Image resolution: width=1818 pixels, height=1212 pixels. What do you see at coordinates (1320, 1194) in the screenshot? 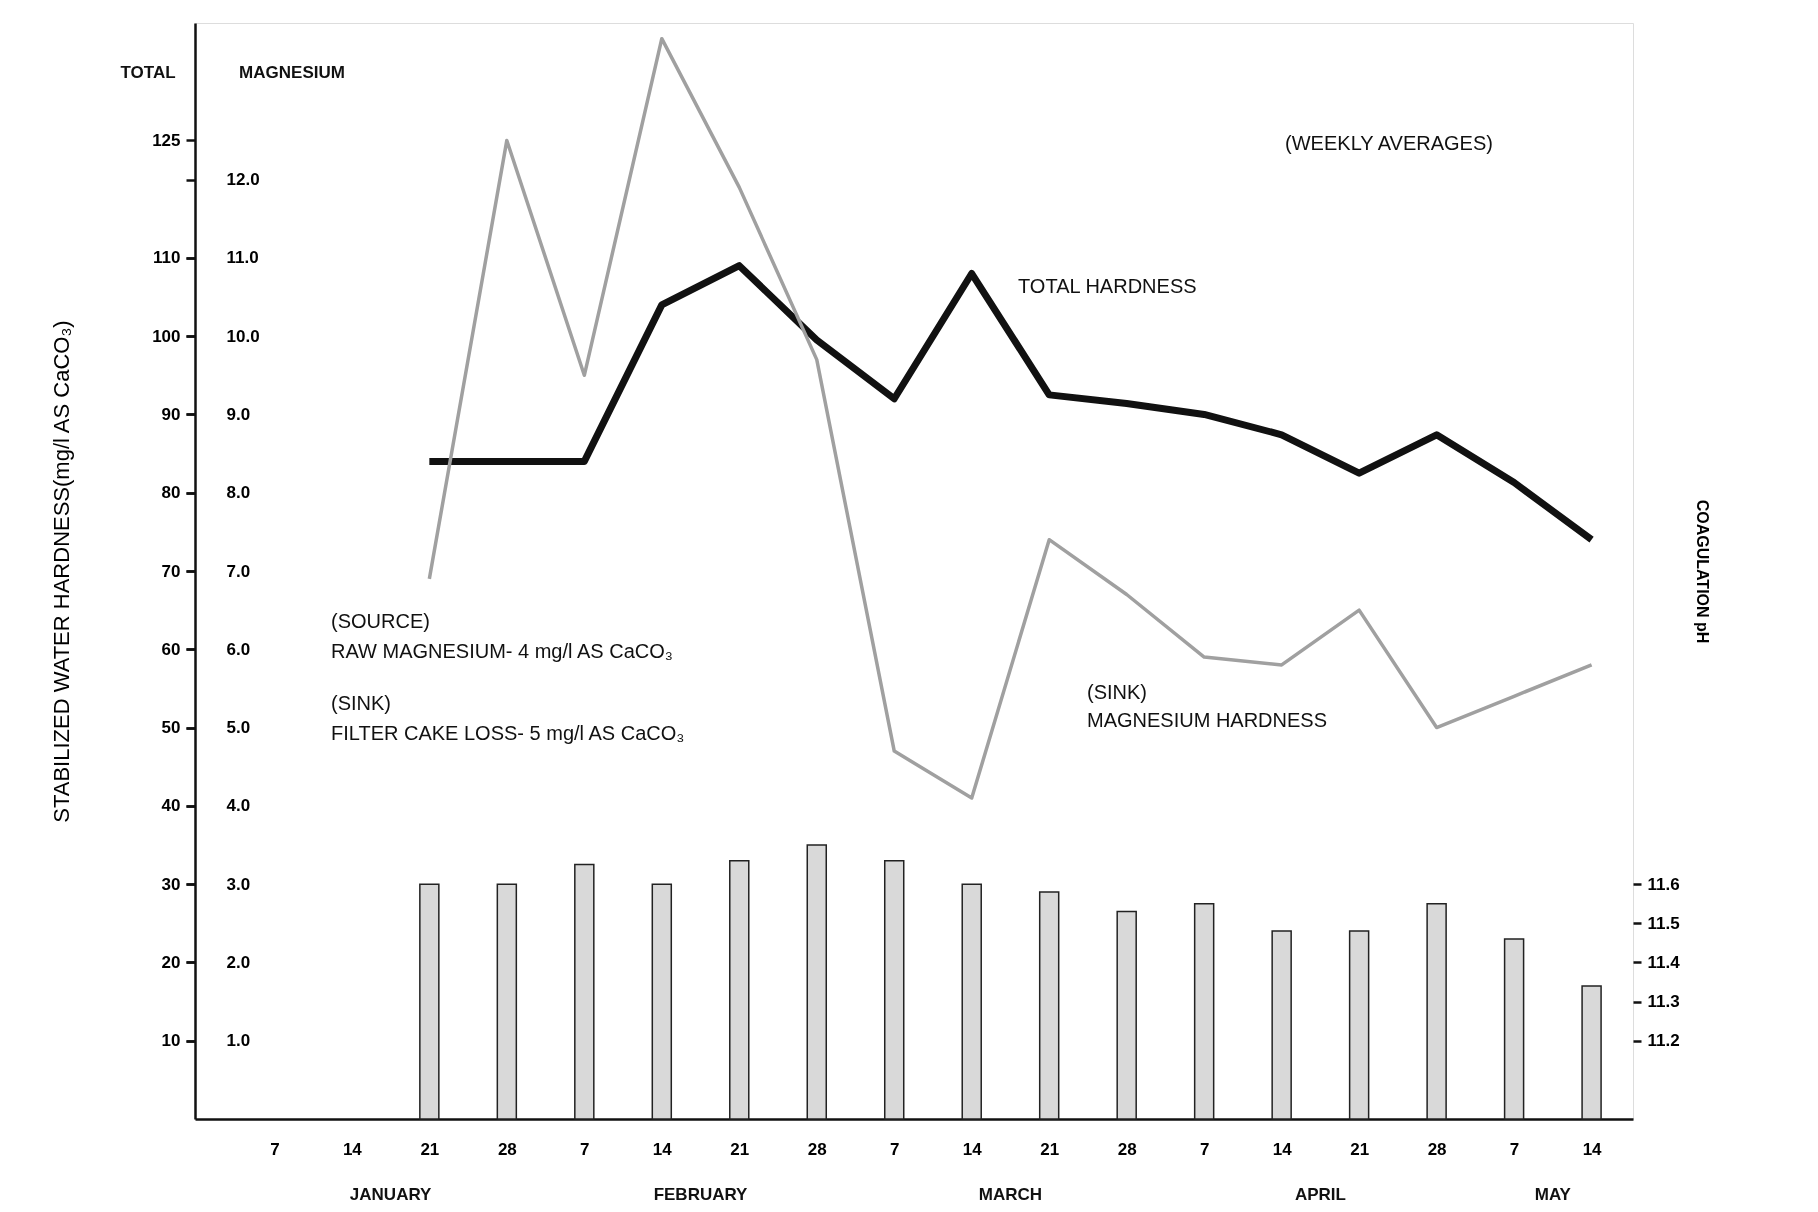
I see `text: APRIL` at bounding box center [1320, 1194].